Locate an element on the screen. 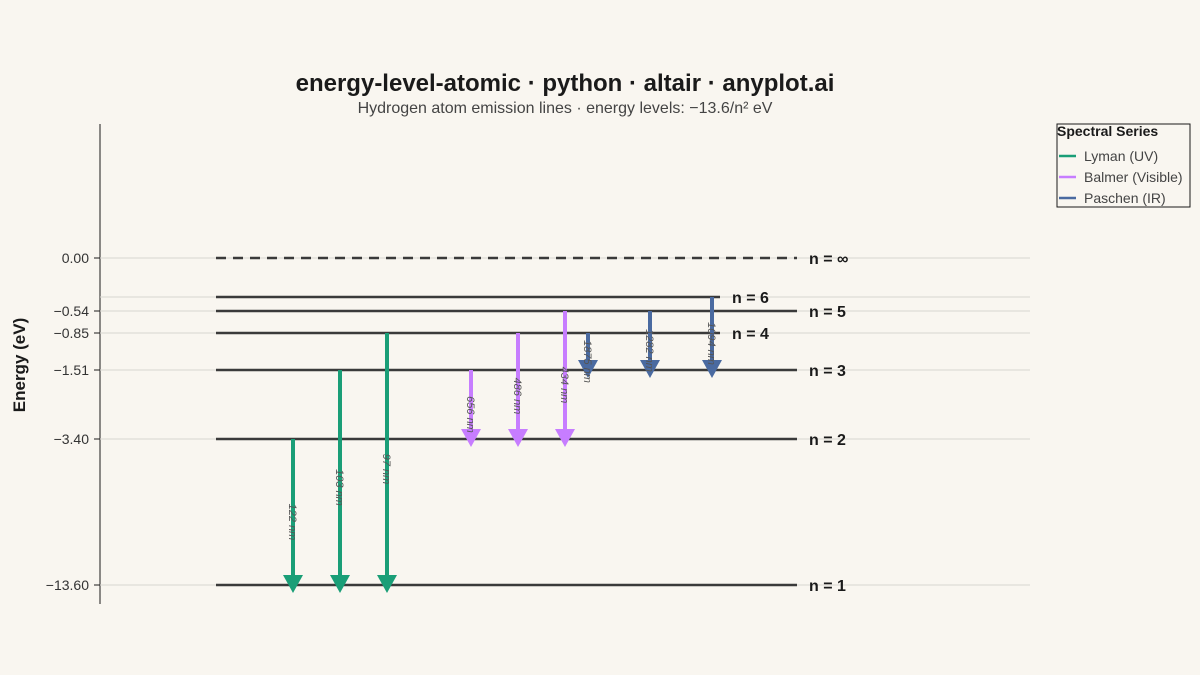 Image resolution: width=1200 pixels, height=675 pixels. transition-arrow: 122 nm is located at coordinates (293, 516).